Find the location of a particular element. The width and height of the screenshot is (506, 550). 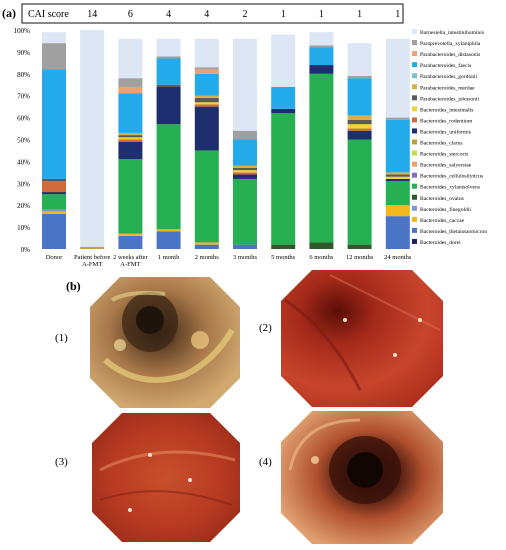

y-tick-label: 100% is located at coordinates (22, 31).